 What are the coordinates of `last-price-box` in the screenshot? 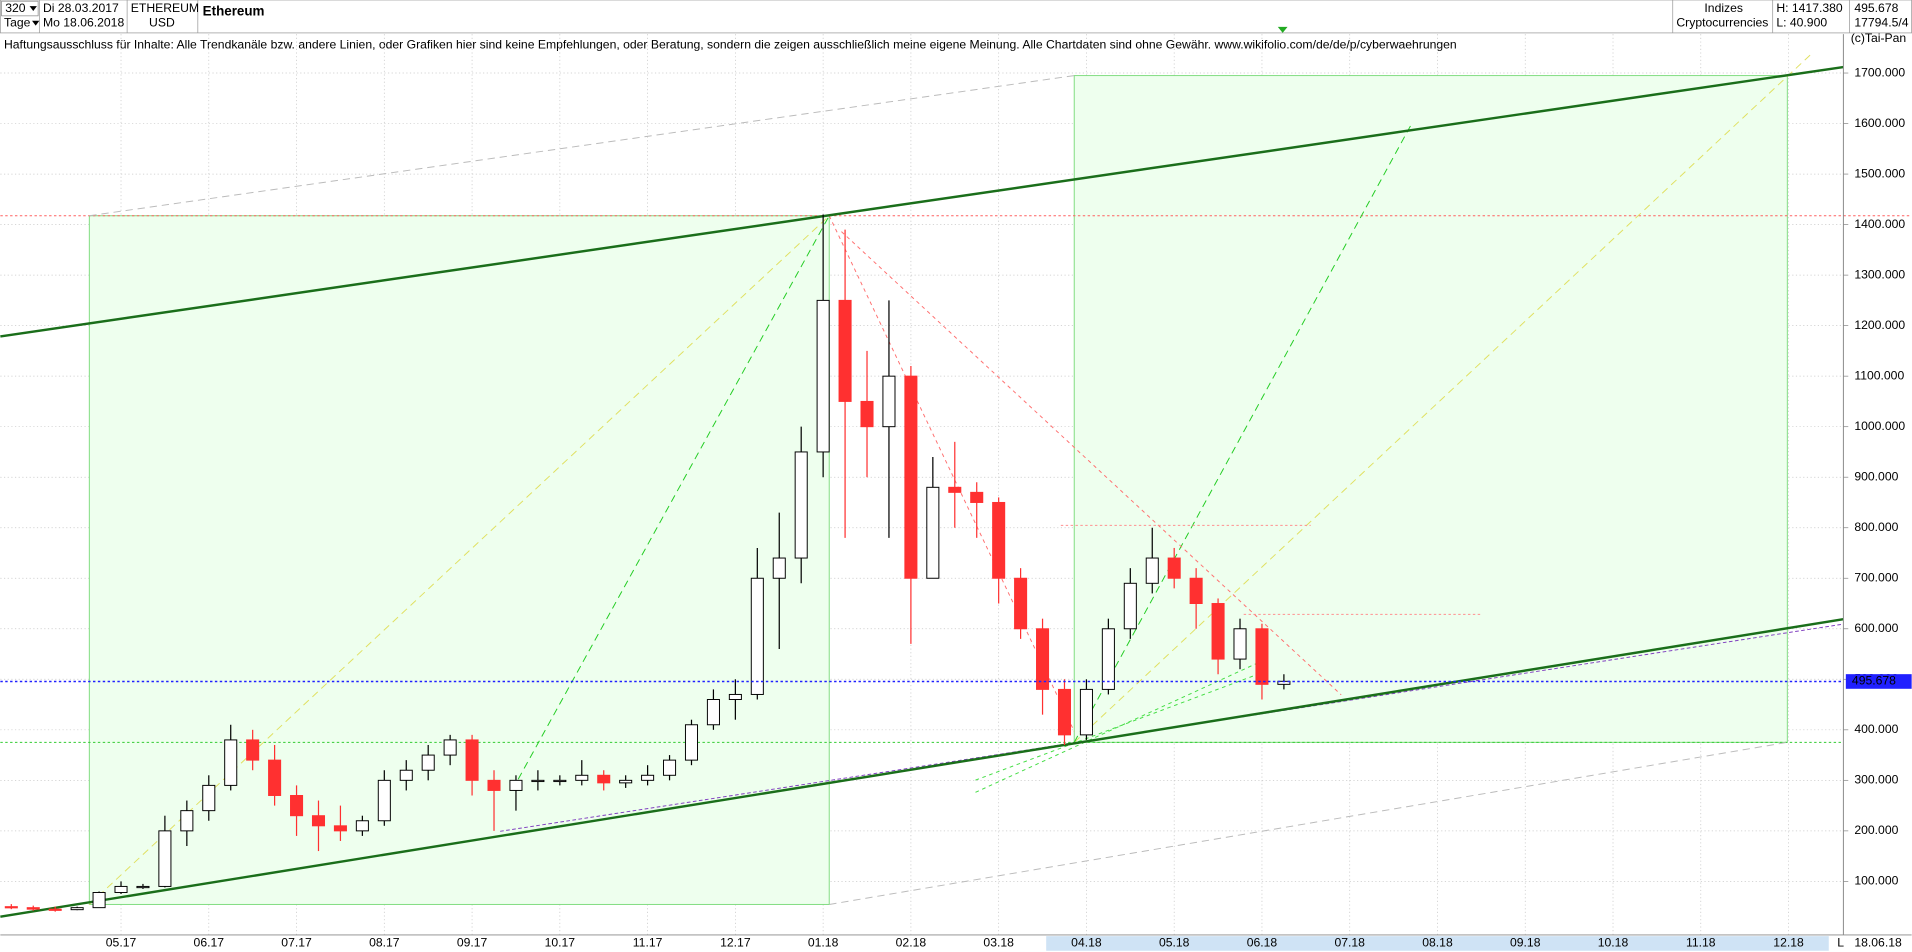 It's located at (1878, 681).